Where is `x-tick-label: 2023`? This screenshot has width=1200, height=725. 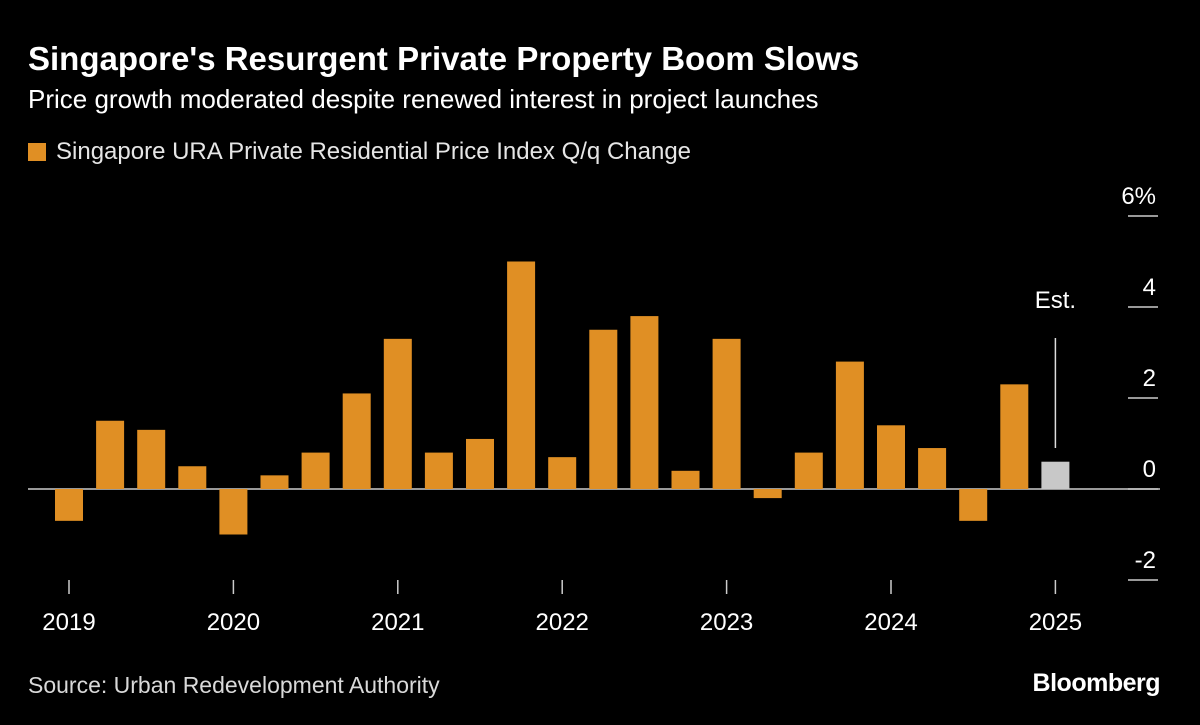
x-tick-label: 2023 is located at coordinates (726, 622).